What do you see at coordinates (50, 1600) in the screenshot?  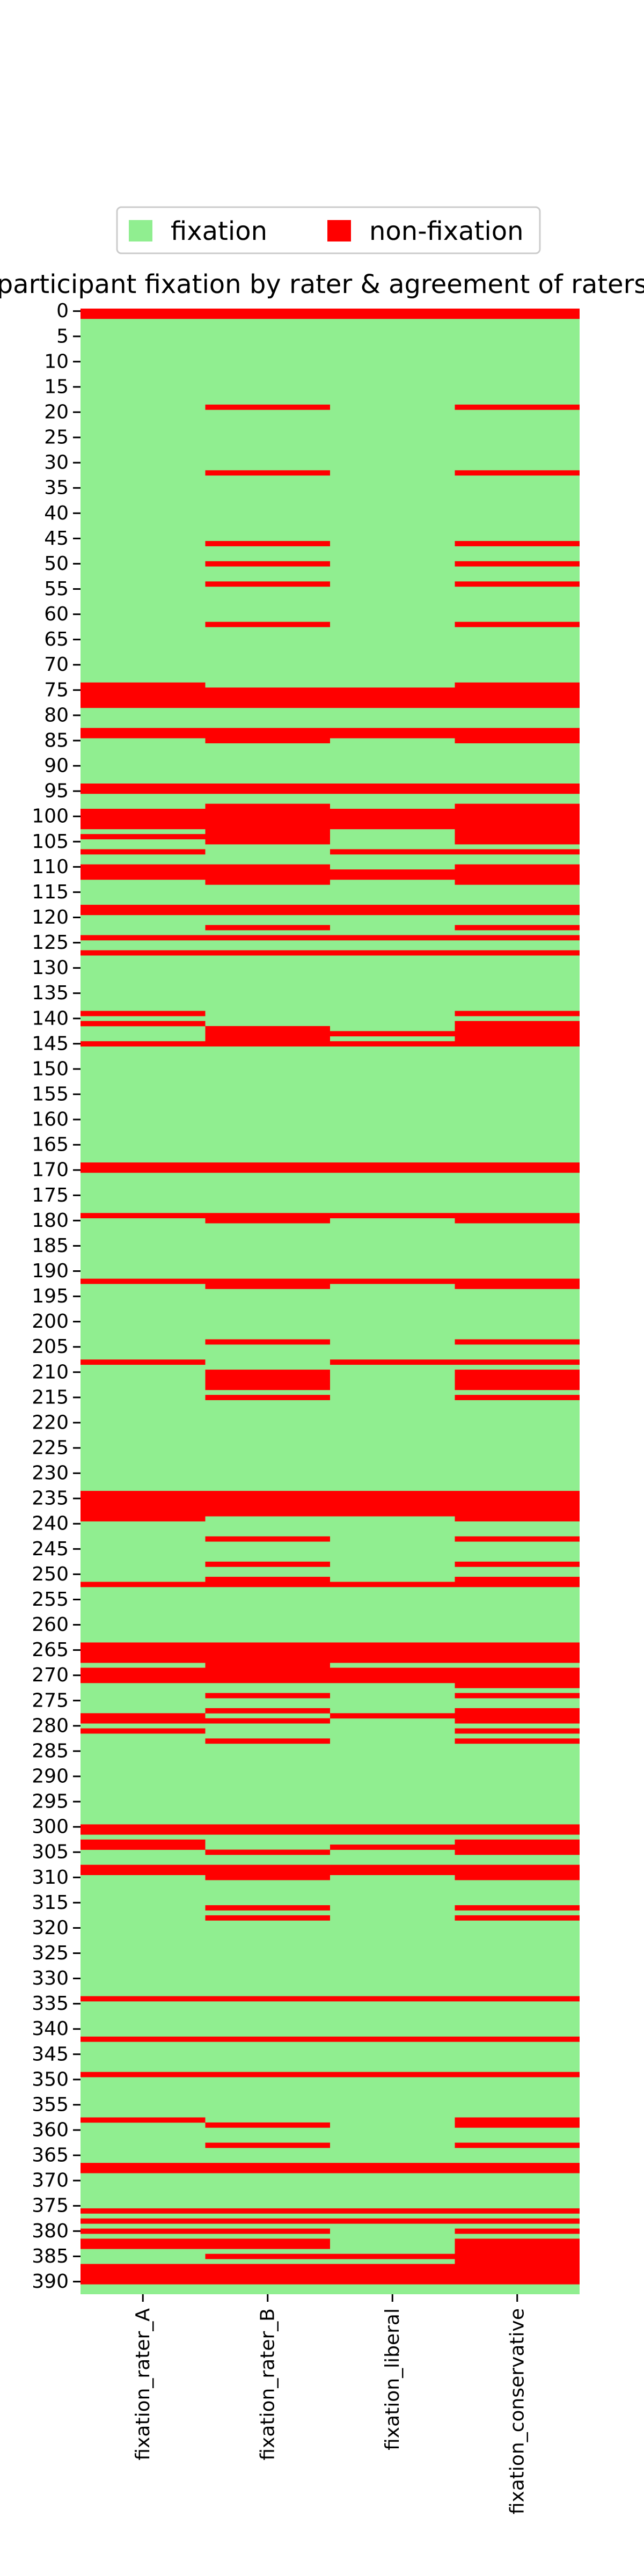 I see `y-tick-label-255: 255` at bounding box center [50, 1600].